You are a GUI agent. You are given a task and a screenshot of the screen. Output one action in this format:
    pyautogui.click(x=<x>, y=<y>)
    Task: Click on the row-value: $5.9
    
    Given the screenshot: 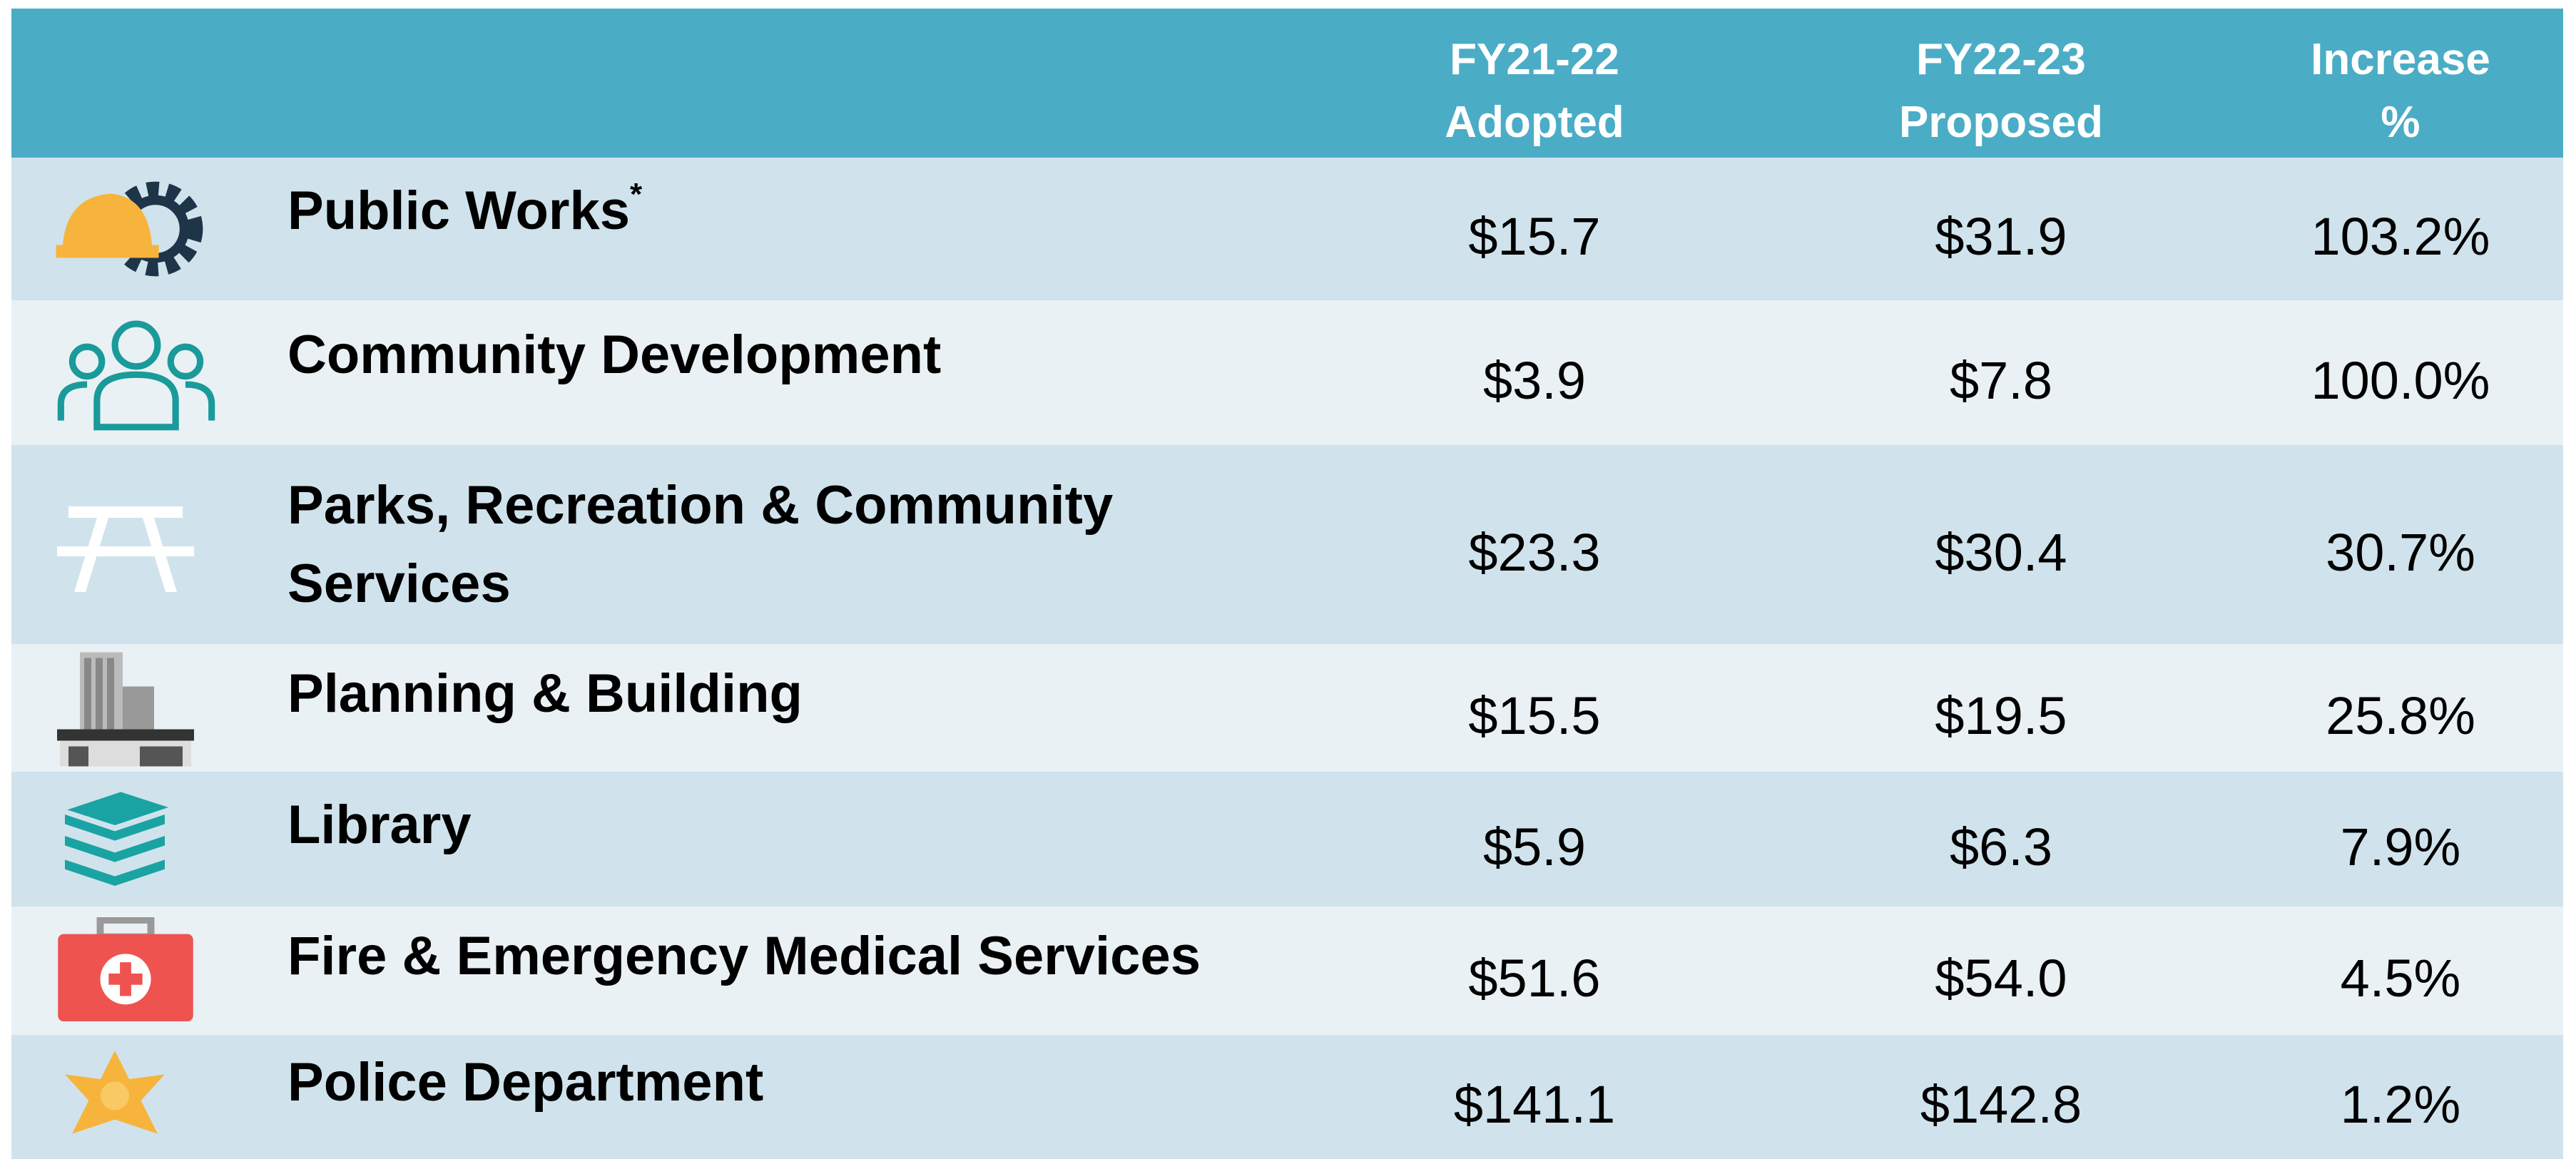 What is the action you would take?
    pyautogui.click(x=1534, y=847)
    